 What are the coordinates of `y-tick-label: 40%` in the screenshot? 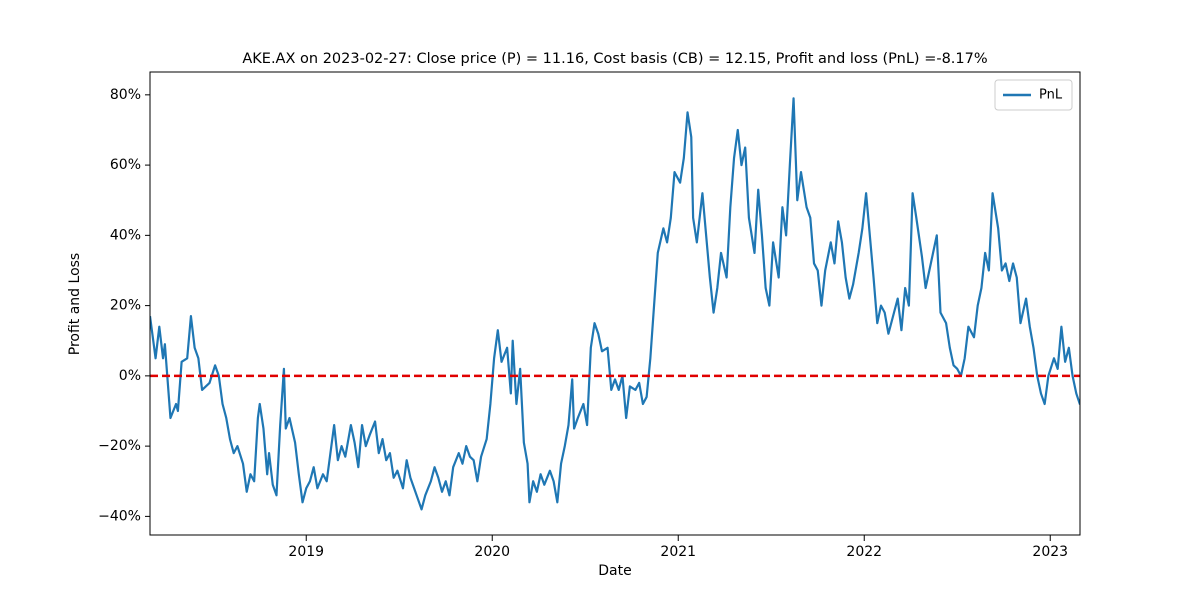 It's located at (125, 235).